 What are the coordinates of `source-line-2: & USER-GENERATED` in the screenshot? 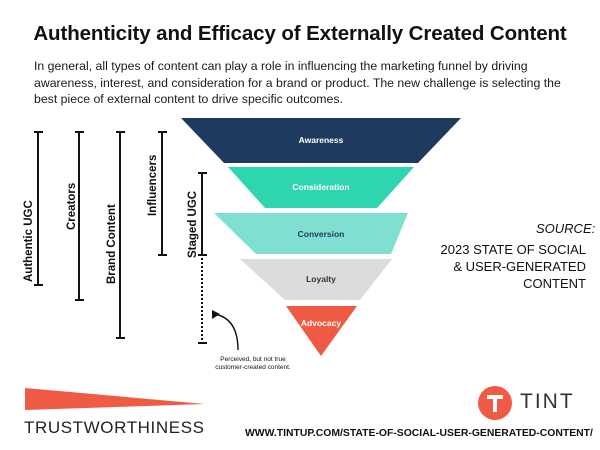 It's located at (519, 266).